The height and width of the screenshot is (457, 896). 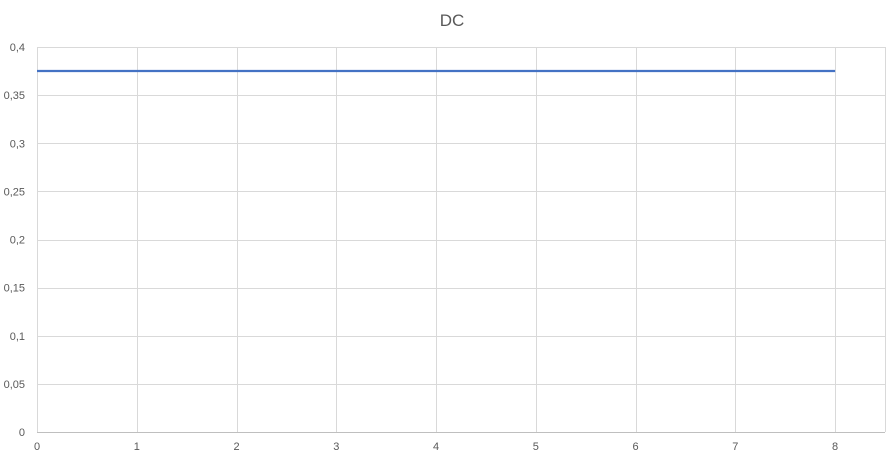 What do you see at coordinates (835, 447) in the screenshot?
I see `x-tick-label: 8` at bounding box center [835, 447].